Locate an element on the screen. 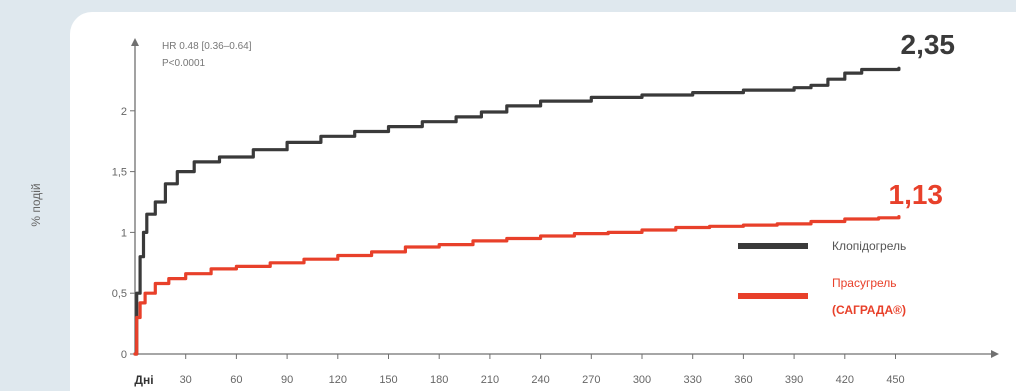  y-axis-arrow is located at coordinates (135, 42).